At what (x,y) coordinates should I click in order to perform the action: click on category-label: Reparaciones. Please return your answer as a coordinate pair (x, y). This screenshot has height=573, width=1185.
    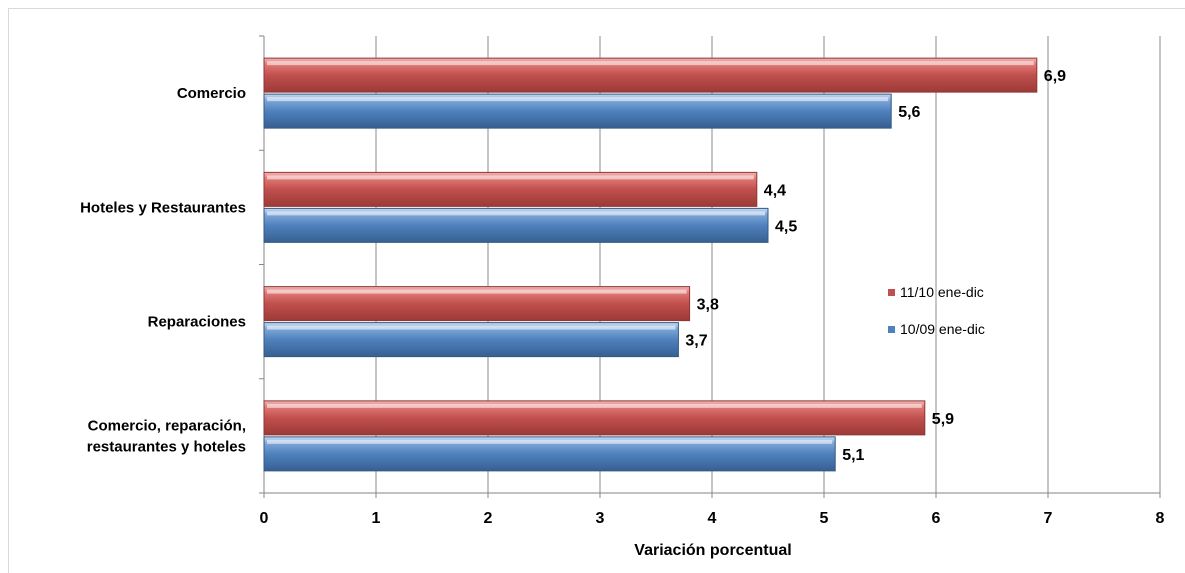
    Looking at the image, I should click on (197, 322).